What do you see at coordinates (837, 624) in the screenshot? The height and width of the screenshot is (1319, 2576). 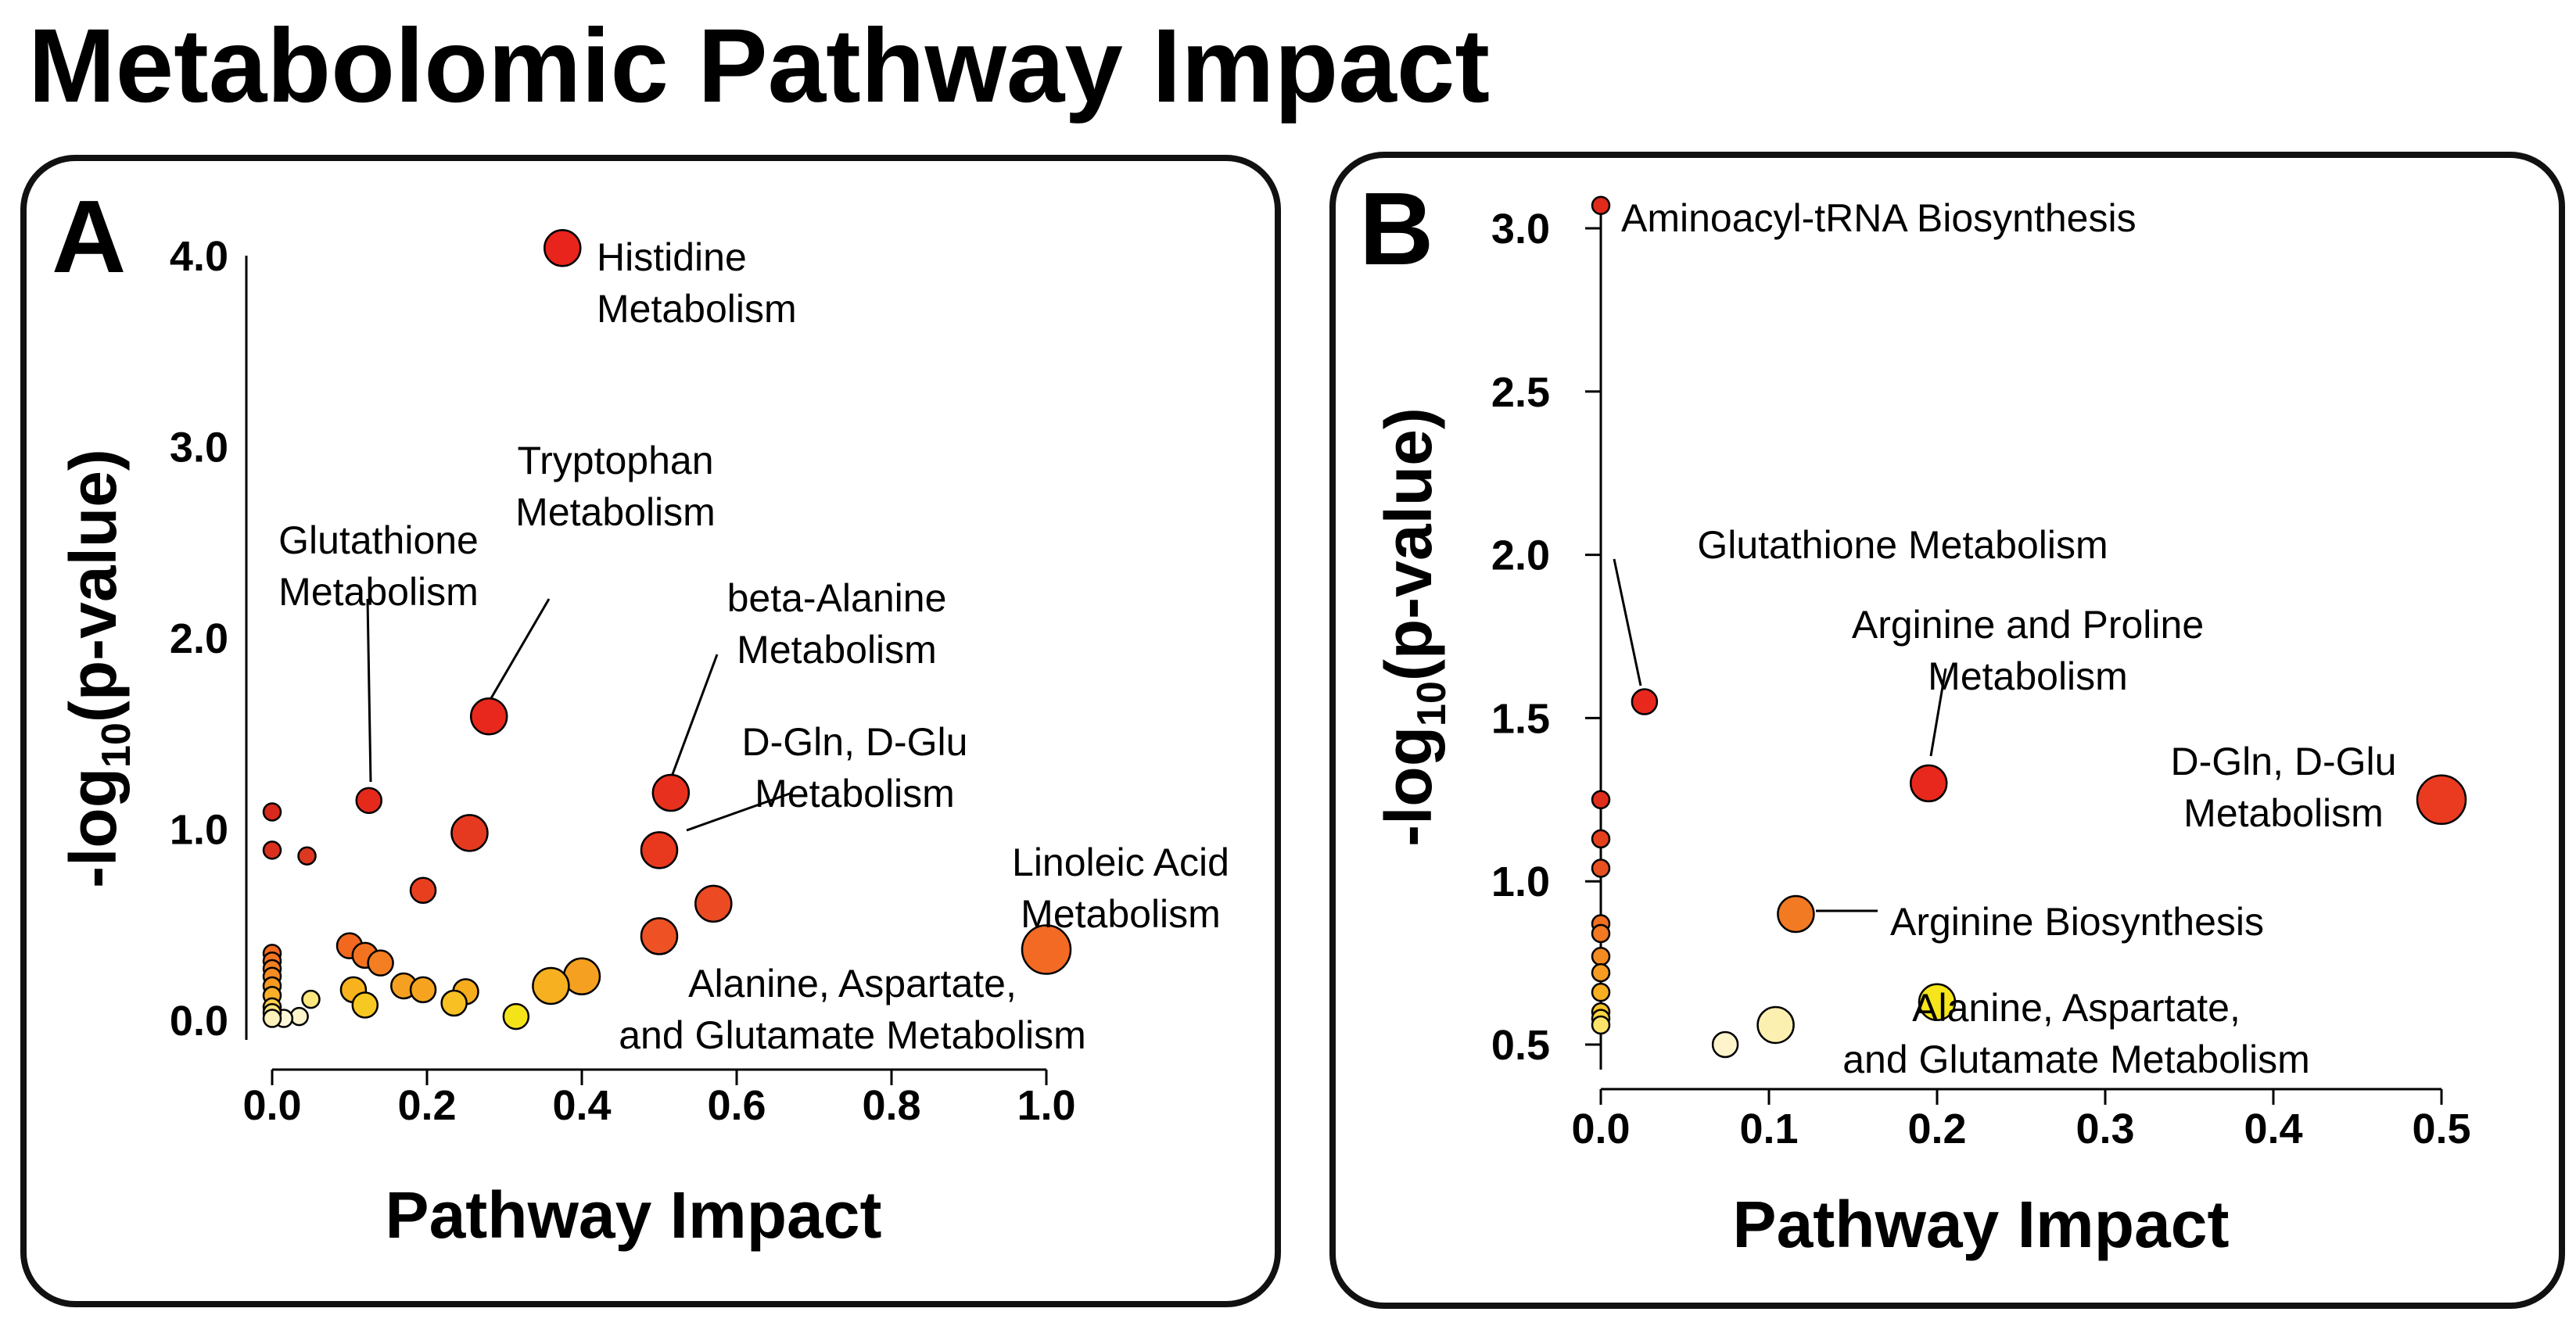 I see `panel-a-annotation-label: beta-Alanine Metabolism` at bounding box center [837, 624].